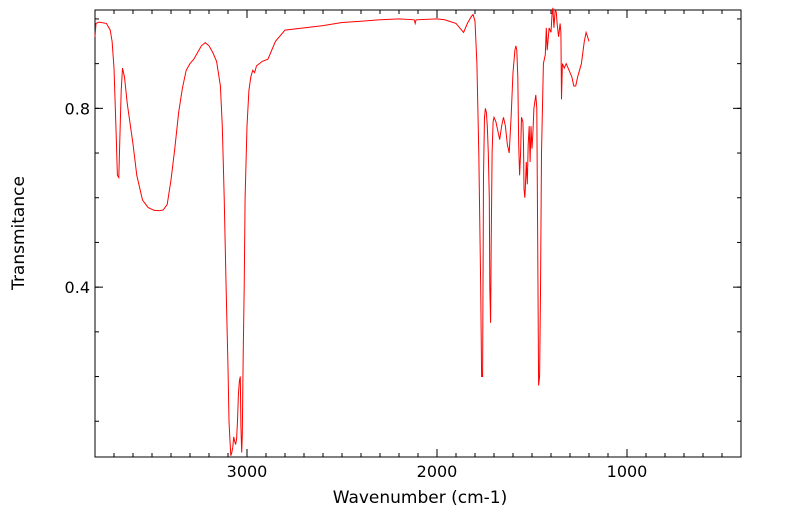 The height and width of the screenshot is (516, 799). I want to click on x-tick-label: 1000, so click(627, 471).